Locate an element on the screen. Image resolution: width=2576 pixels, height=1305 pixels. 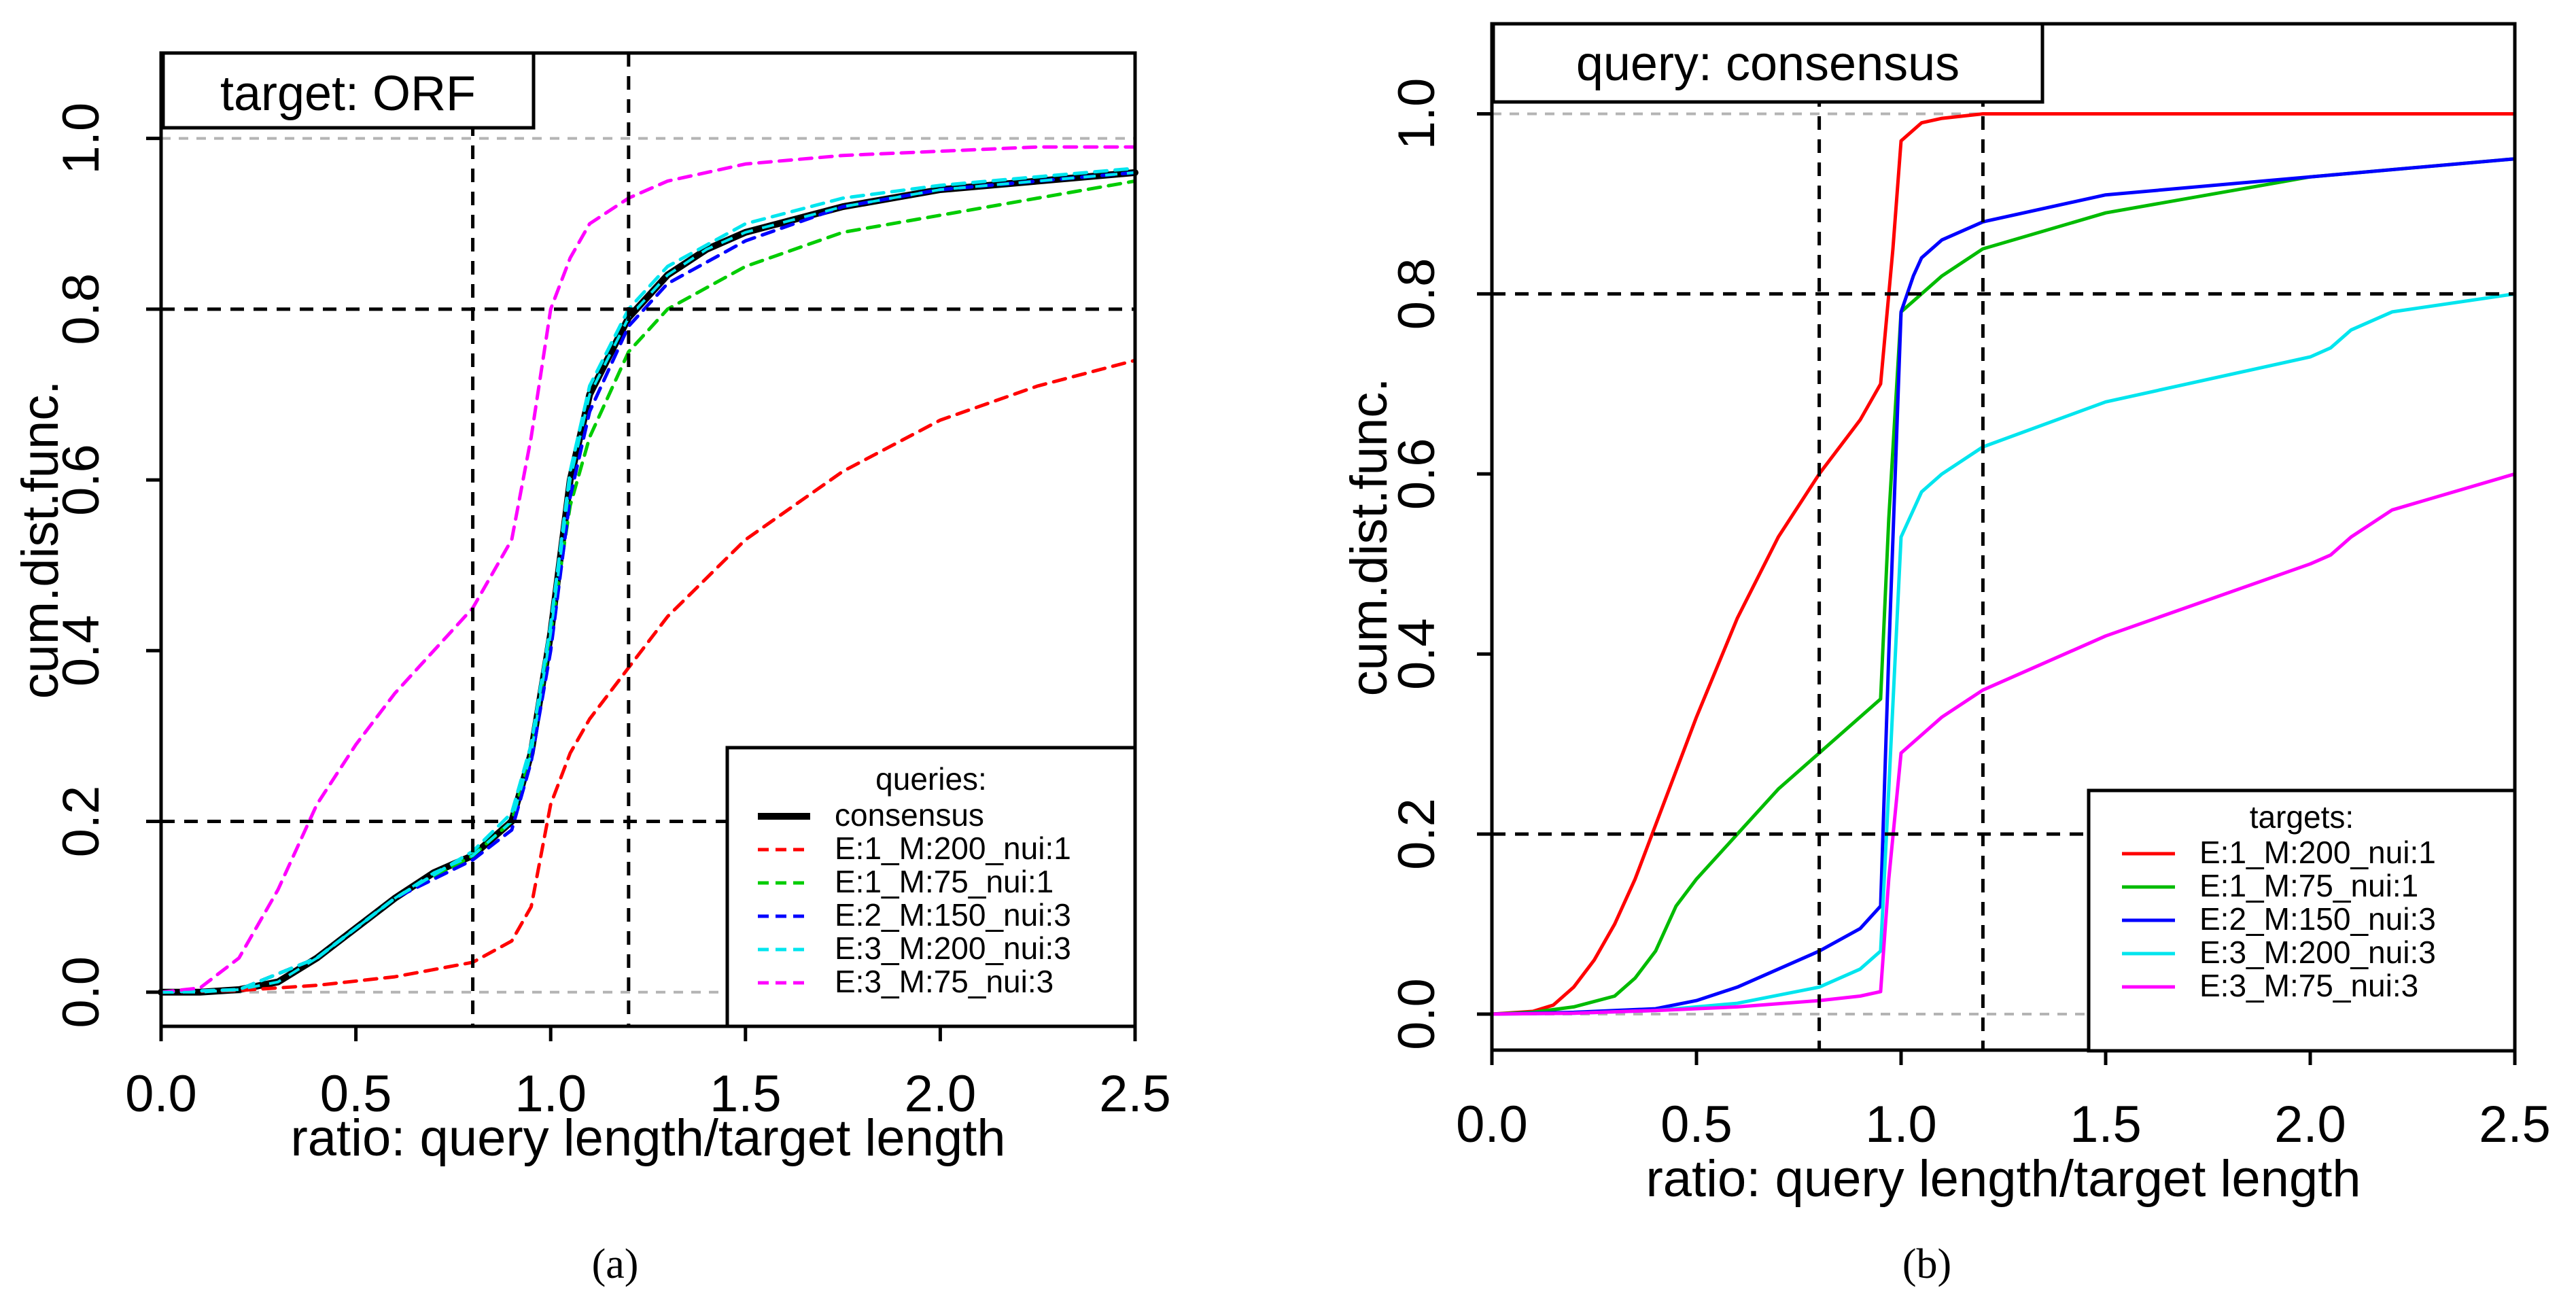
legend-label-4: E:3_M:75_nui:3 is located at coordinates (2308, 985).